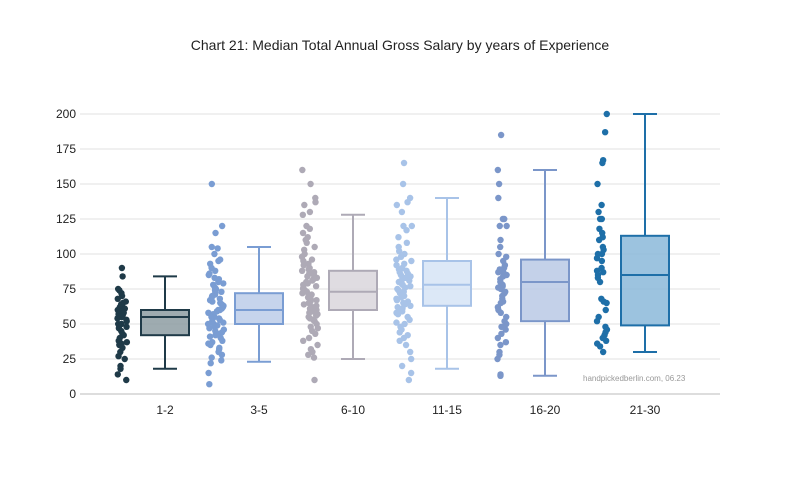 This screenshot has width=800, height=480. I want to click on y-tick-label: 0, so click(72, 394).